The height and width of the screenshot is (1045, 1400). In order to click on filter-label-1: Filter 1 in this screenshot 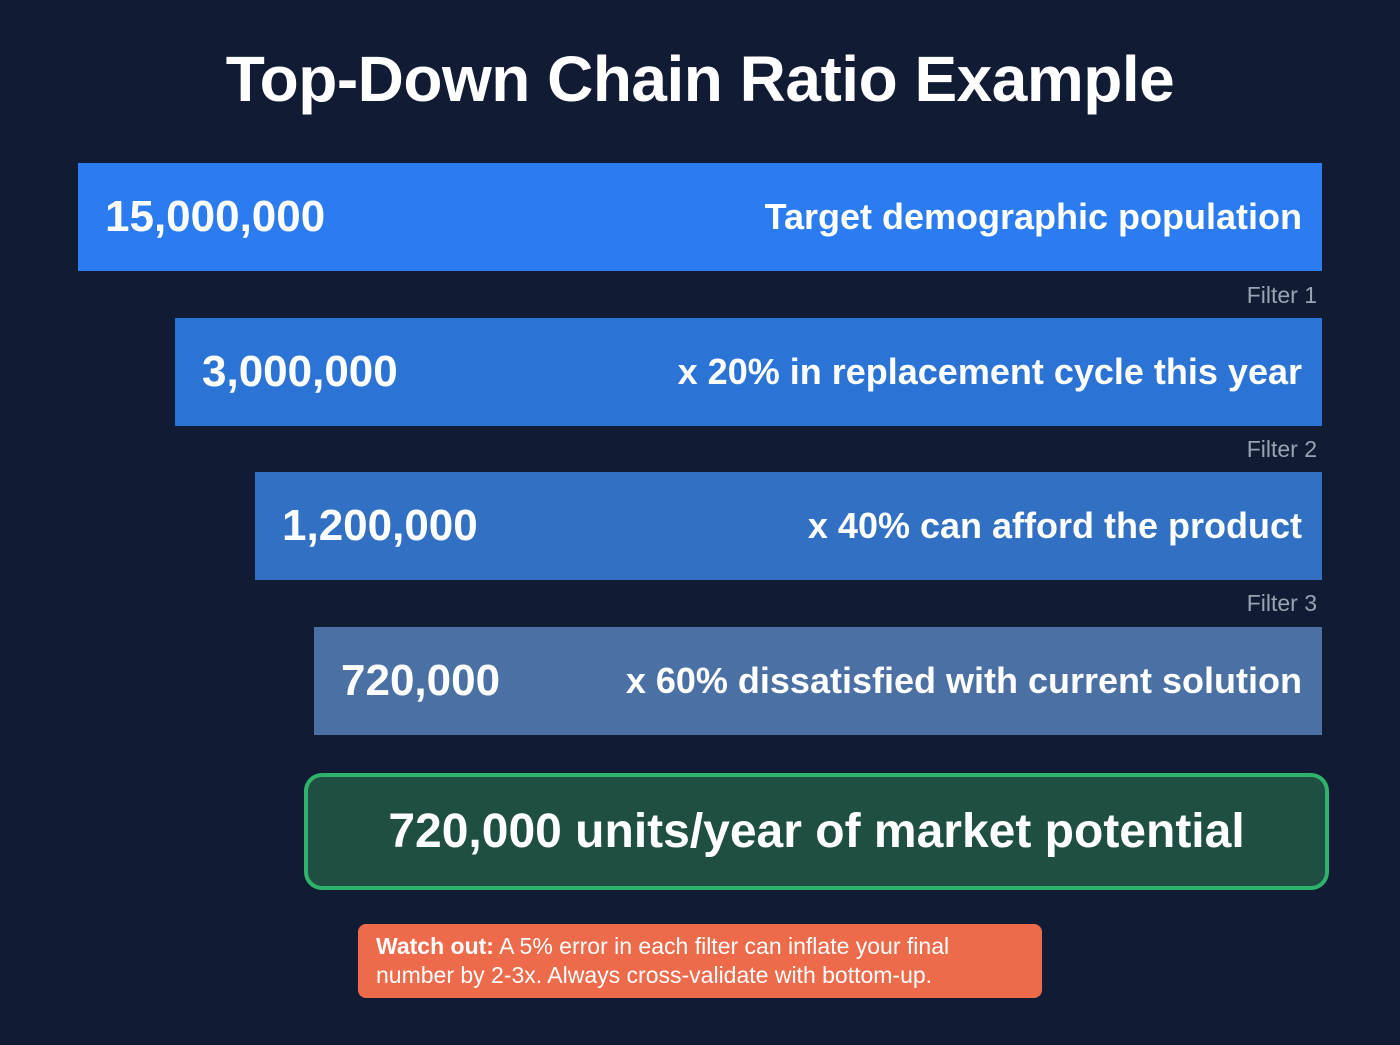, I will do `click(1281, 295)`.